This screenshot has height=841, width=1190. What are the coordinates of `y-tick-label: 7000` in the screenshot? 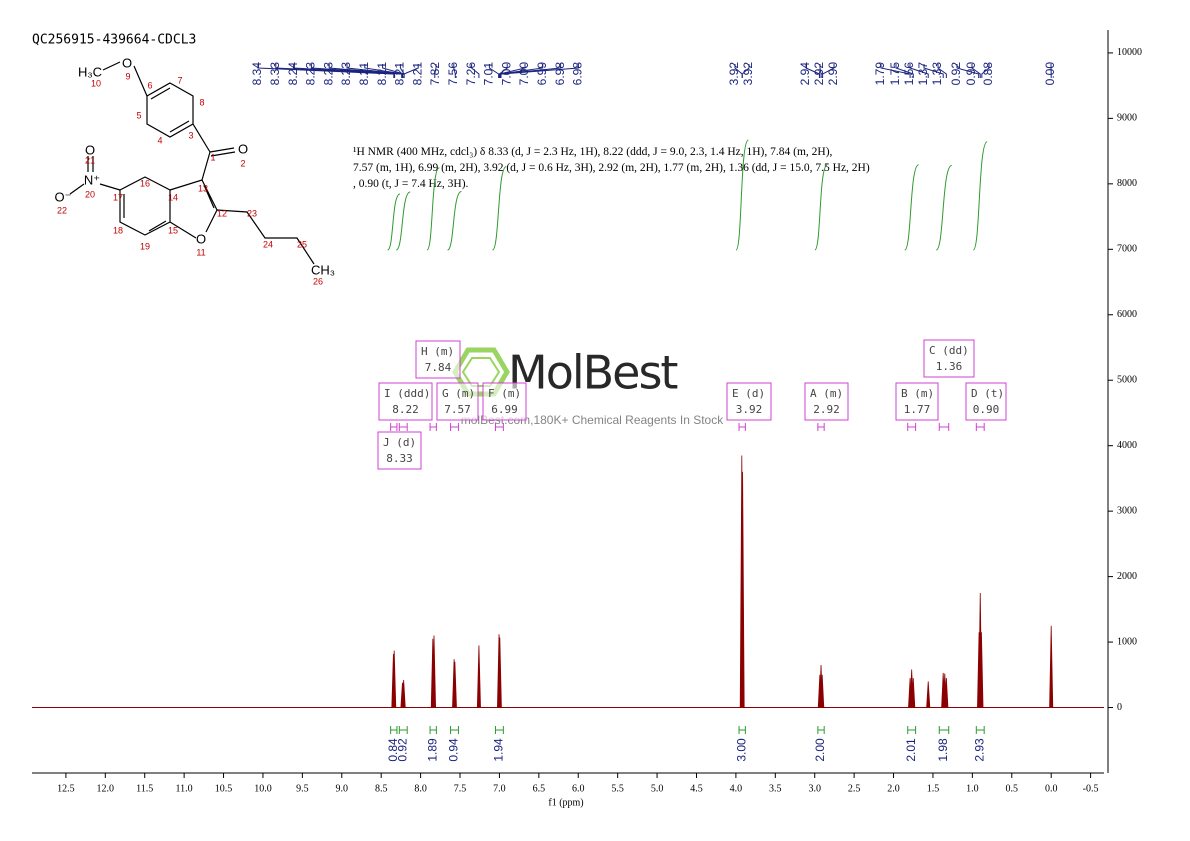 It's located at (1127, 249).